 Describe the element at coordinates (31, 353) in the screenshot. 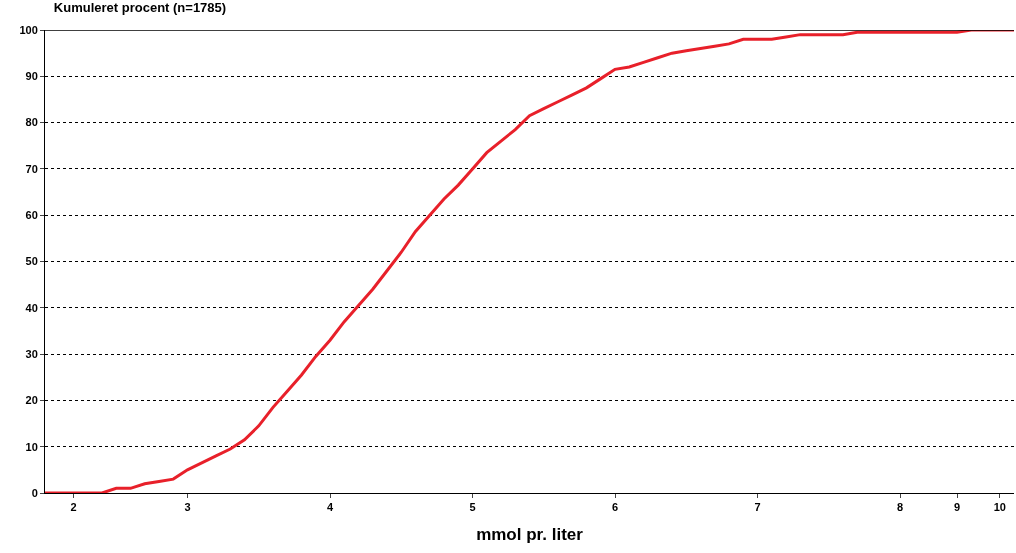

I see `y-tick-label: 30` at that location.